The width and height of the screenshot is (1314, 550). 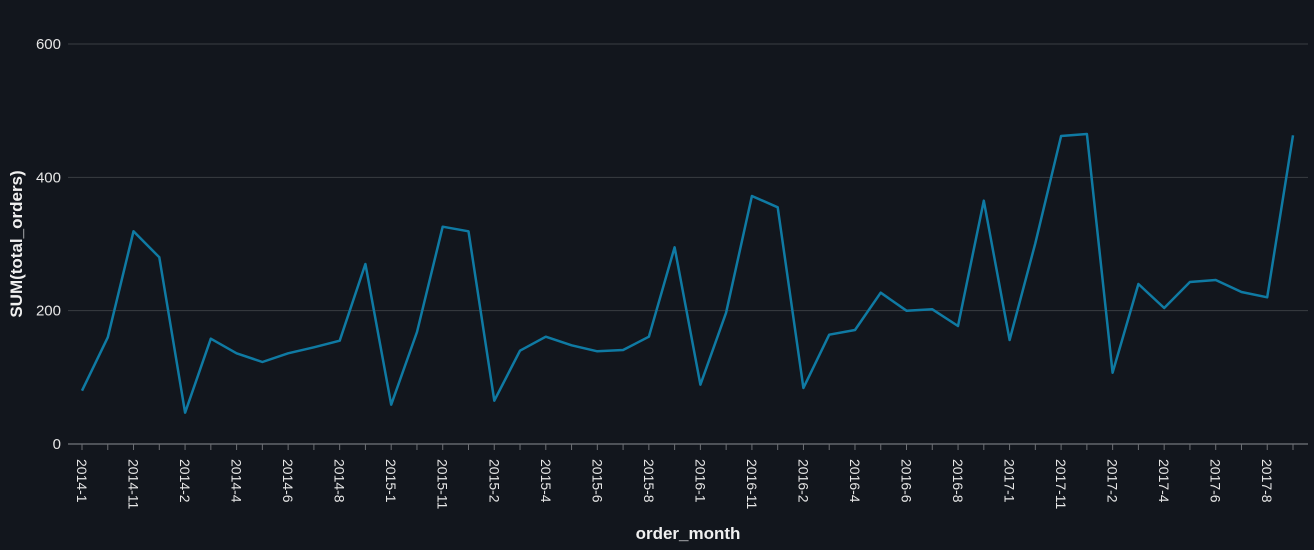 What do you see at coordinates (288, 481) in the screenshot?
I see `x-tick-label: 2014-6` at bounding box center [288, 481].